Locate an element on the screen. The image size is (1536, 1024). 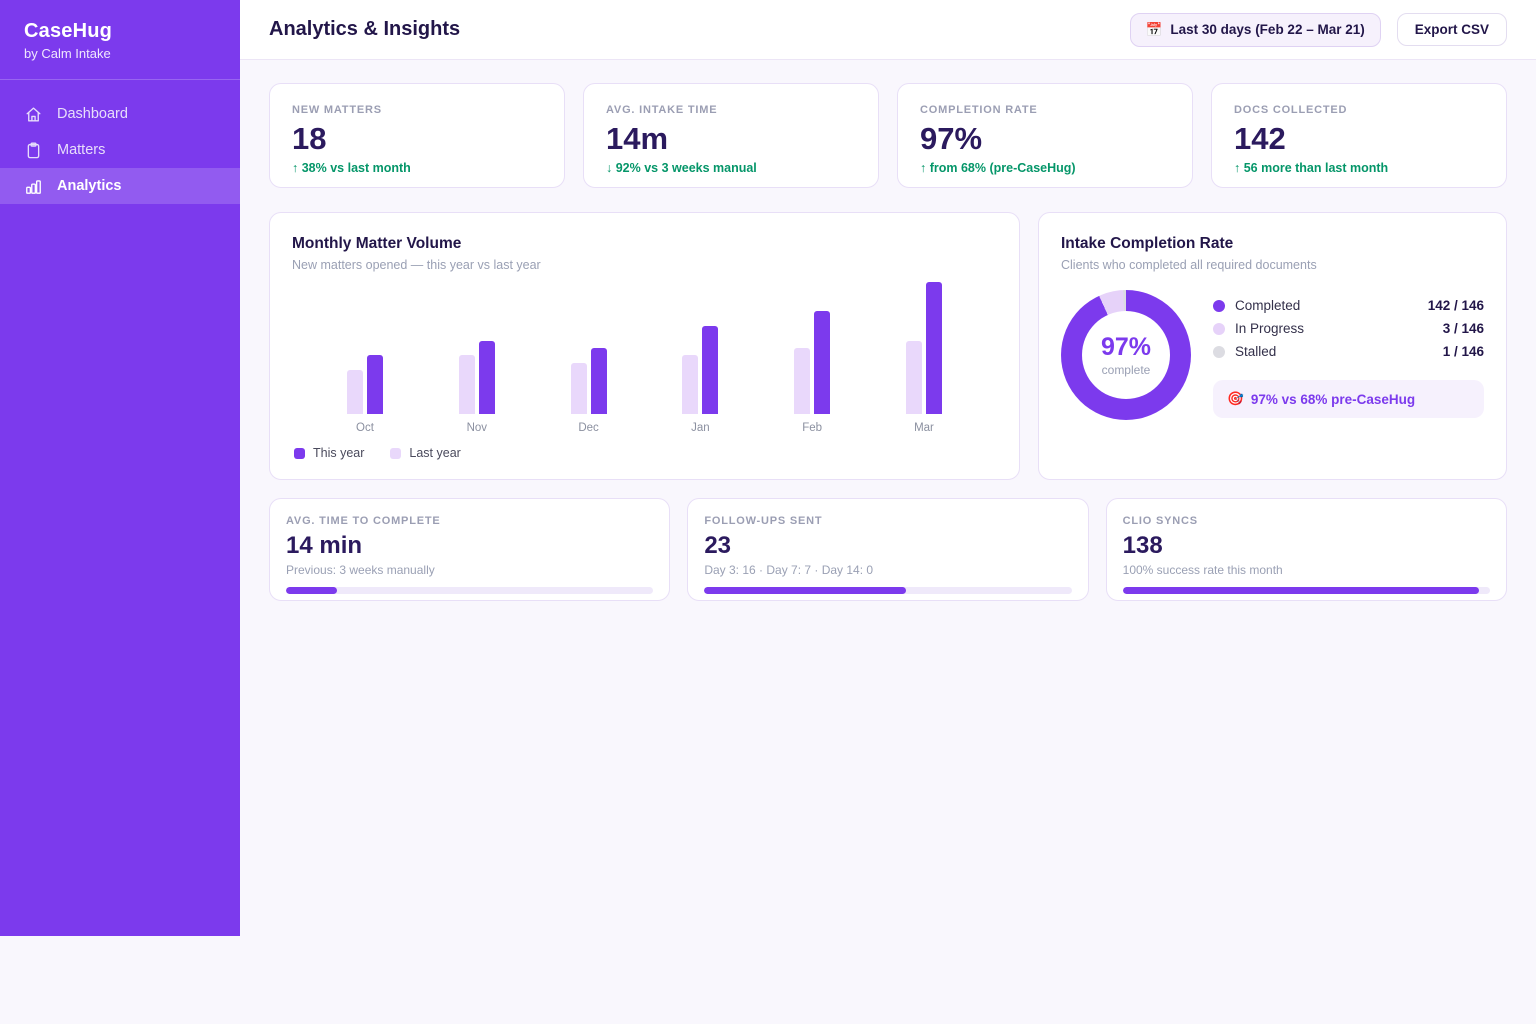
donut-body: 97% complete Completed 142 / 146 In Prog is located at coordinates (1272, 355).